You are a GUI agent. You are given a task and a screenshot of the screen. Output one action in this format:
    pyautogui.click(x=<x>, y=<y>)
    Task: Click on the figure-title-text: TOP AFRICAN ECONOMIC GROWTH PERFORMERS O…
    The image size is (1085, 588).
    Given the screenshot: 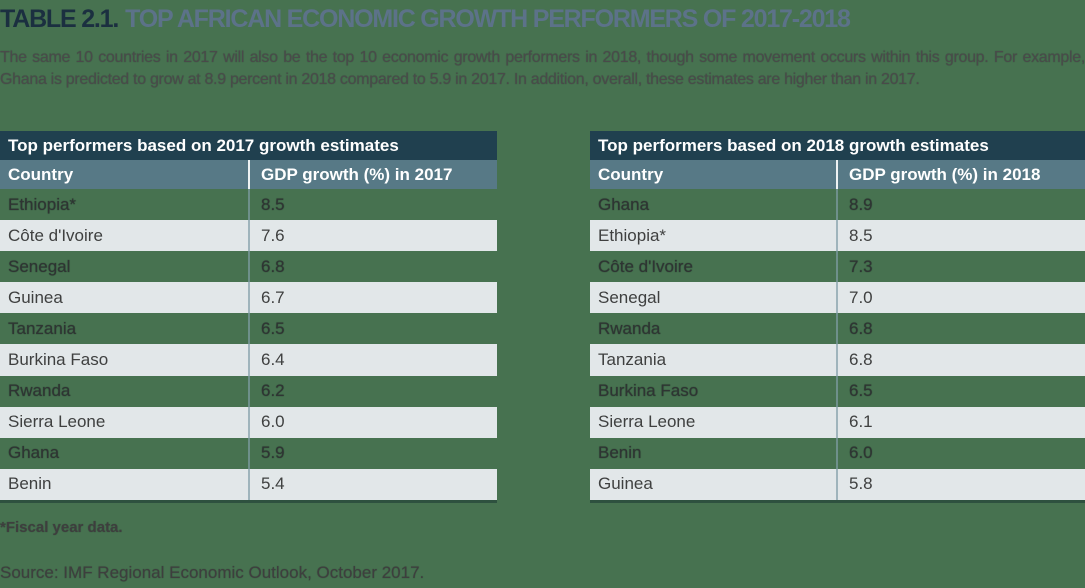 What is the action you would take?
    pyautogui.click(x=488, y=19)
    